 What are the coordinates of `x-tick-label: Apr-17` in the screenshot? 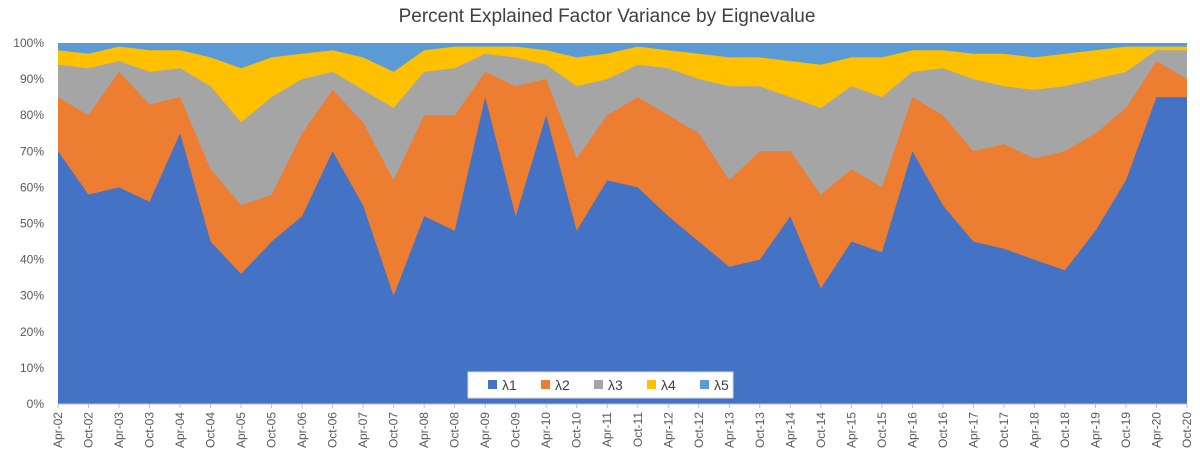 It's located at (973, 430).